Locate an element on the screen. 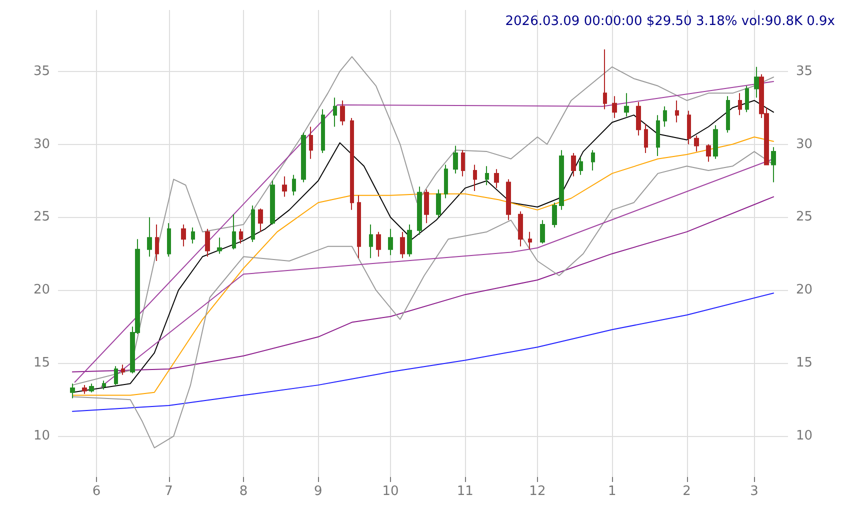 The image size is (850, 505). x-tick-label: 6 is located at coordinates (96, 491).